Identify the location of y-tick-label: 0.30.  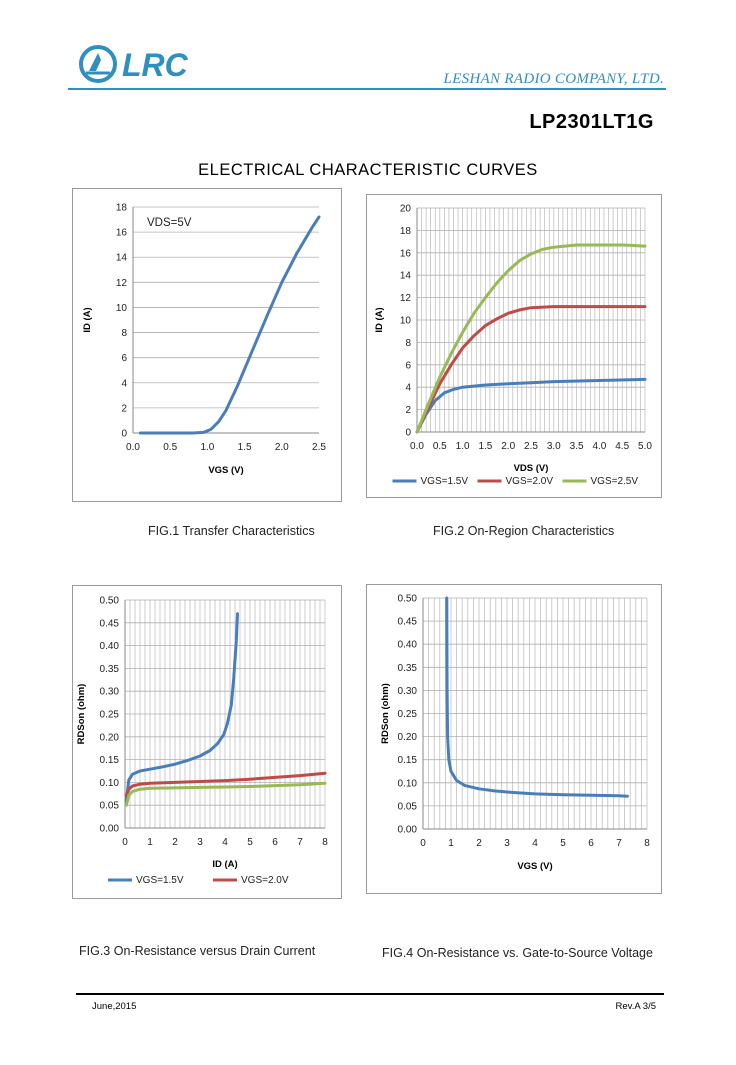
(408, 691).